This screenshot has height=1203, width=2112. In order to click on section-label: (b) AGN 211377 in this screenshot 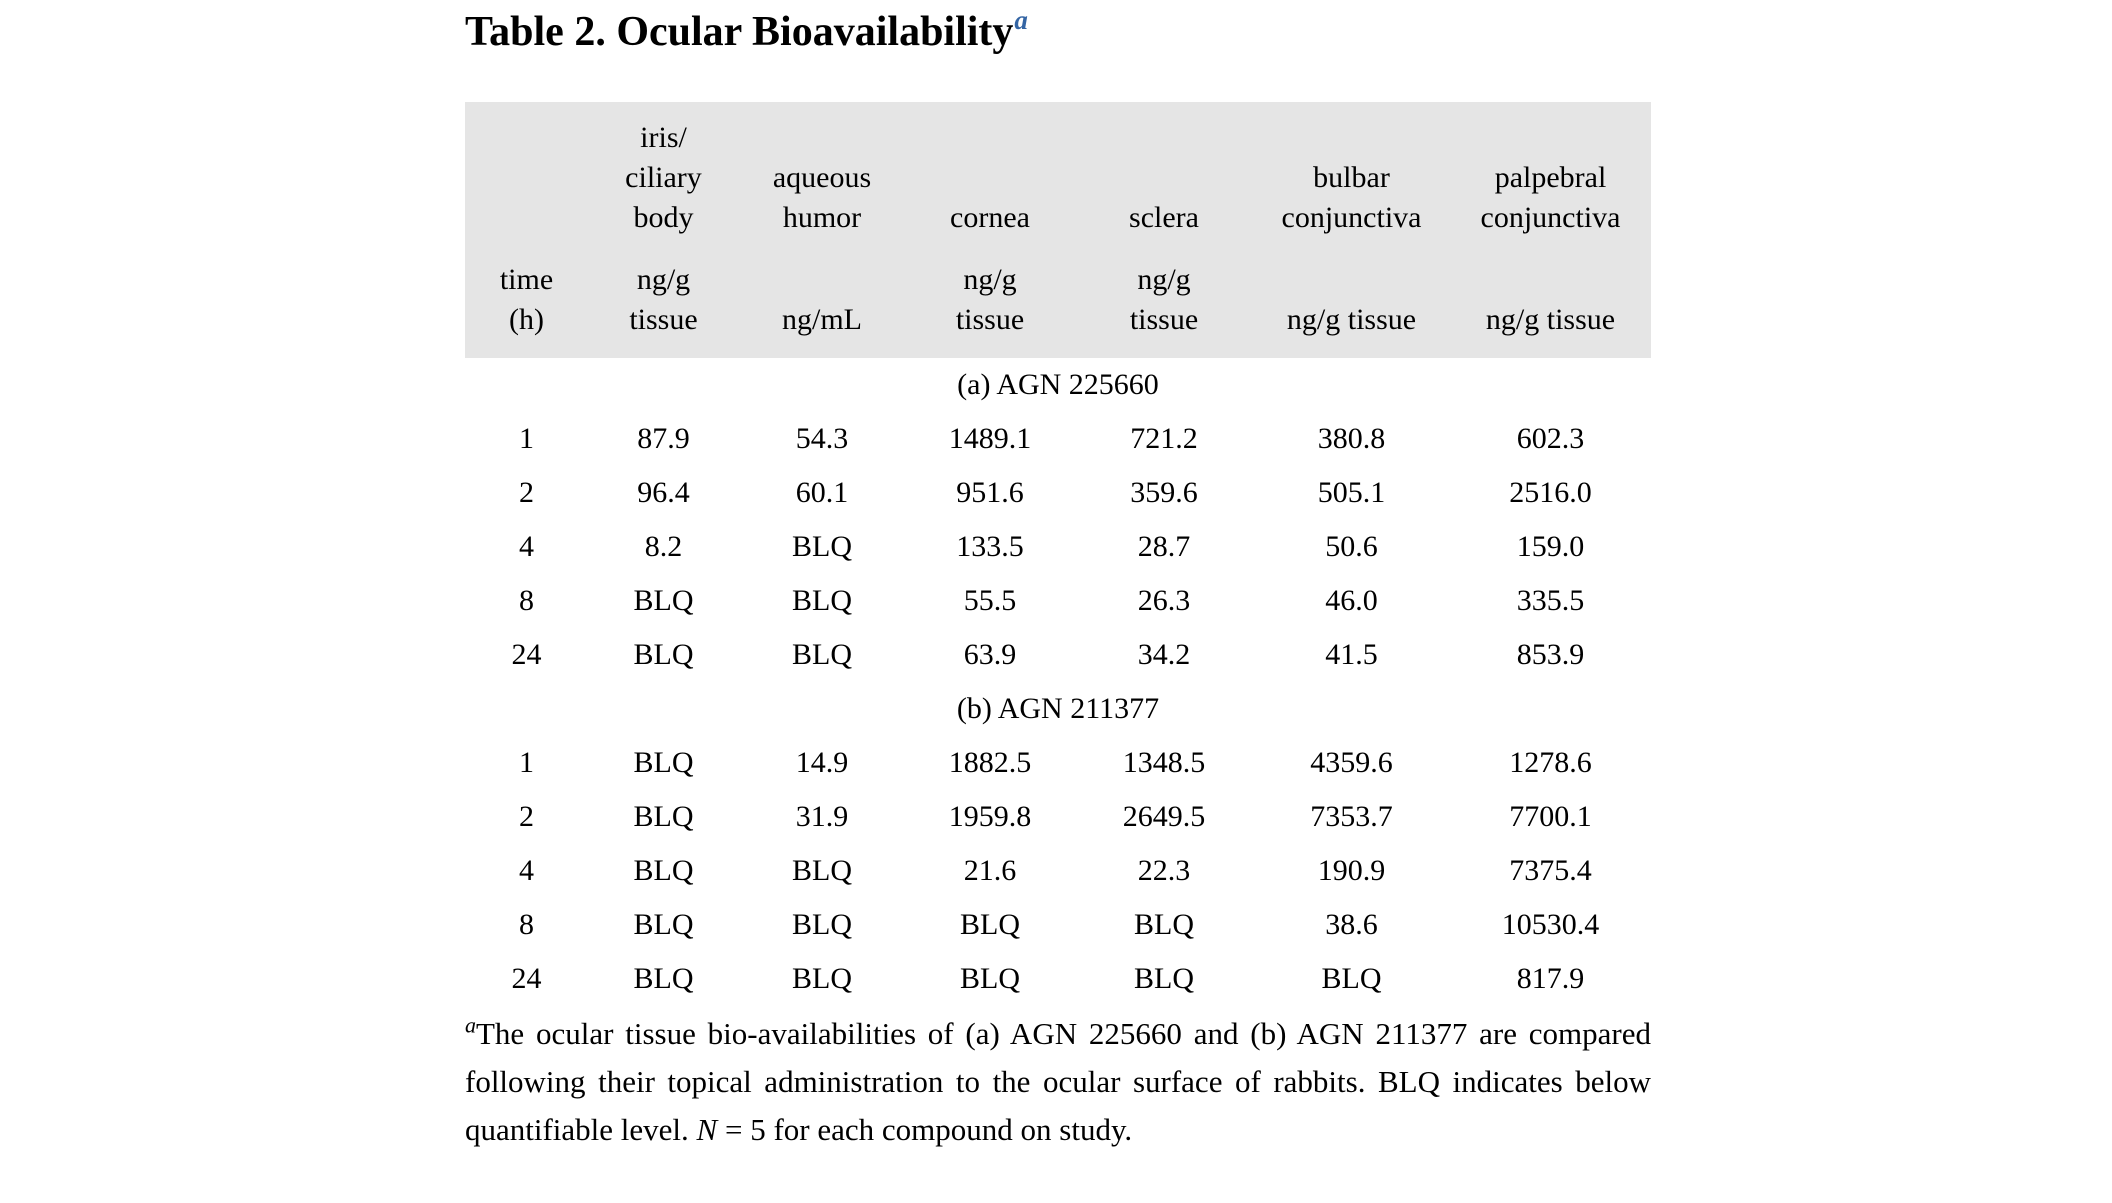, I will do `click(1058, 708)`.